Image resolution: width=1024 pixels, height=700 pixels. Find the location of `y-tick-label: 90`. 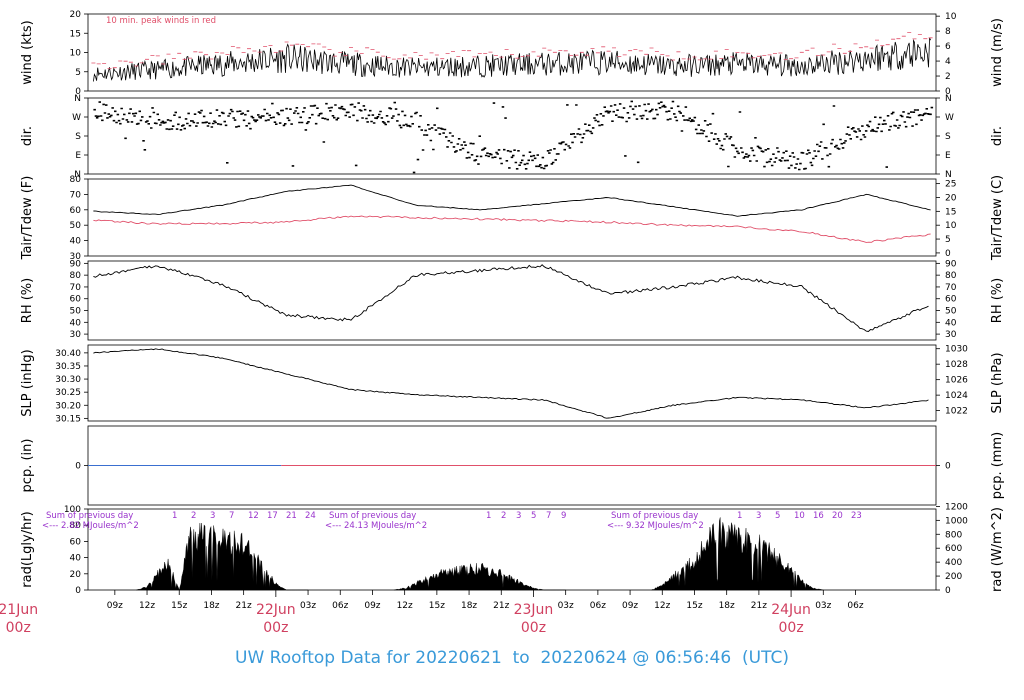

y-tick-label: 90 is located at coordinates (76, 264).